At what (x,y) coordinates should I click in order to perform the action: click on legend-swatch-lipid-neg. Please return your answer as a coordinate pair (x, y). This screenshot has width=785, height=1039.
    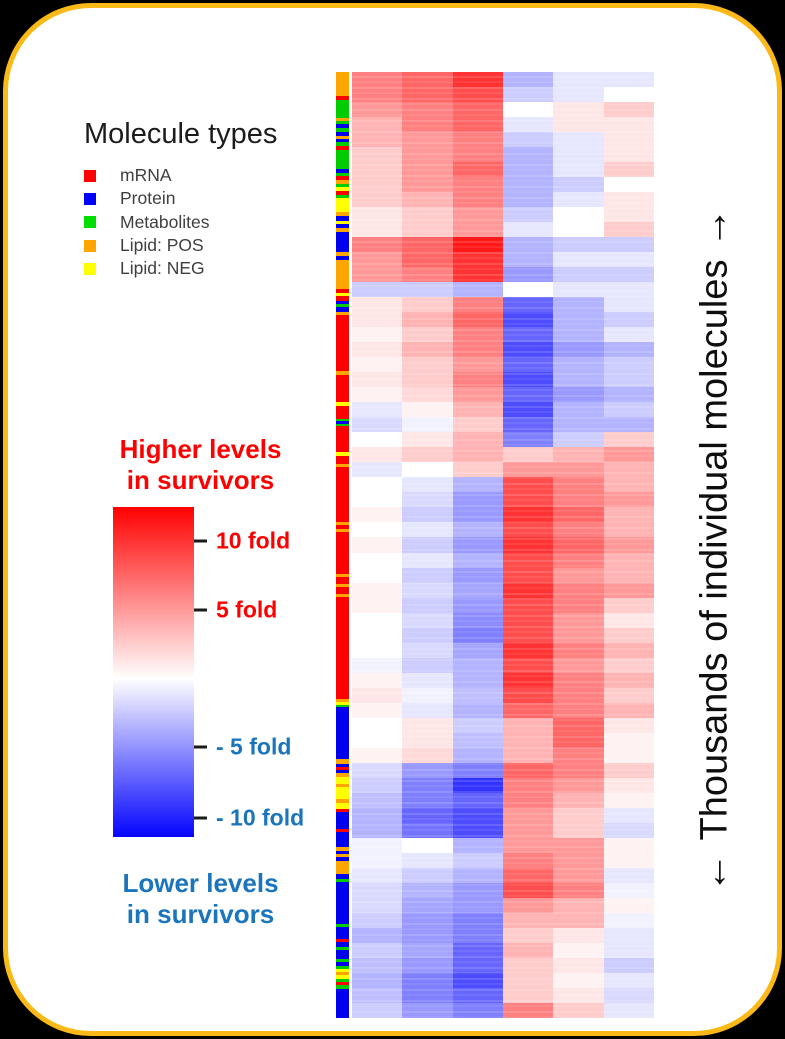
    Looking at the image, I should click on (90, 268).